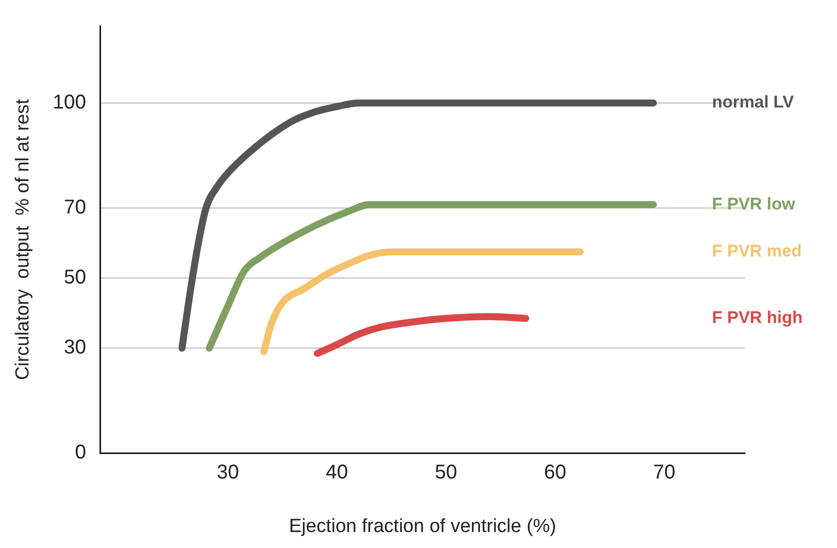  Describe the element at coordinates (757, 318) in the screenshot. I see `text: F PVR high` at that location.